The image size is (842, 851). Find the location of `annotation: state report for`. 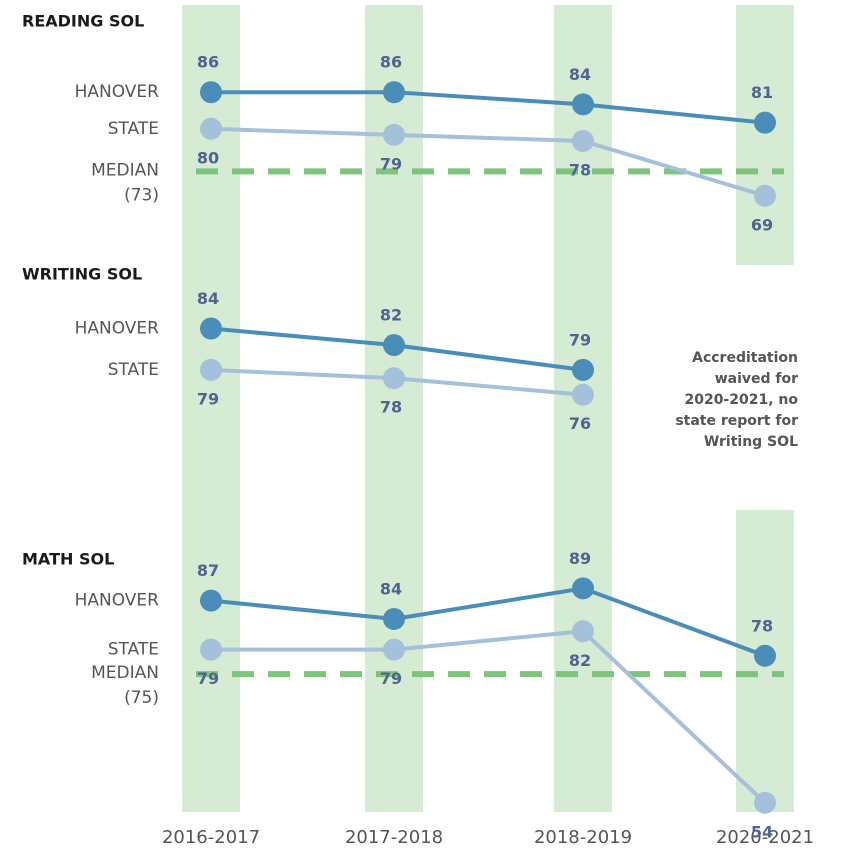

annotation: state report for is located at coordinates (736, 421).